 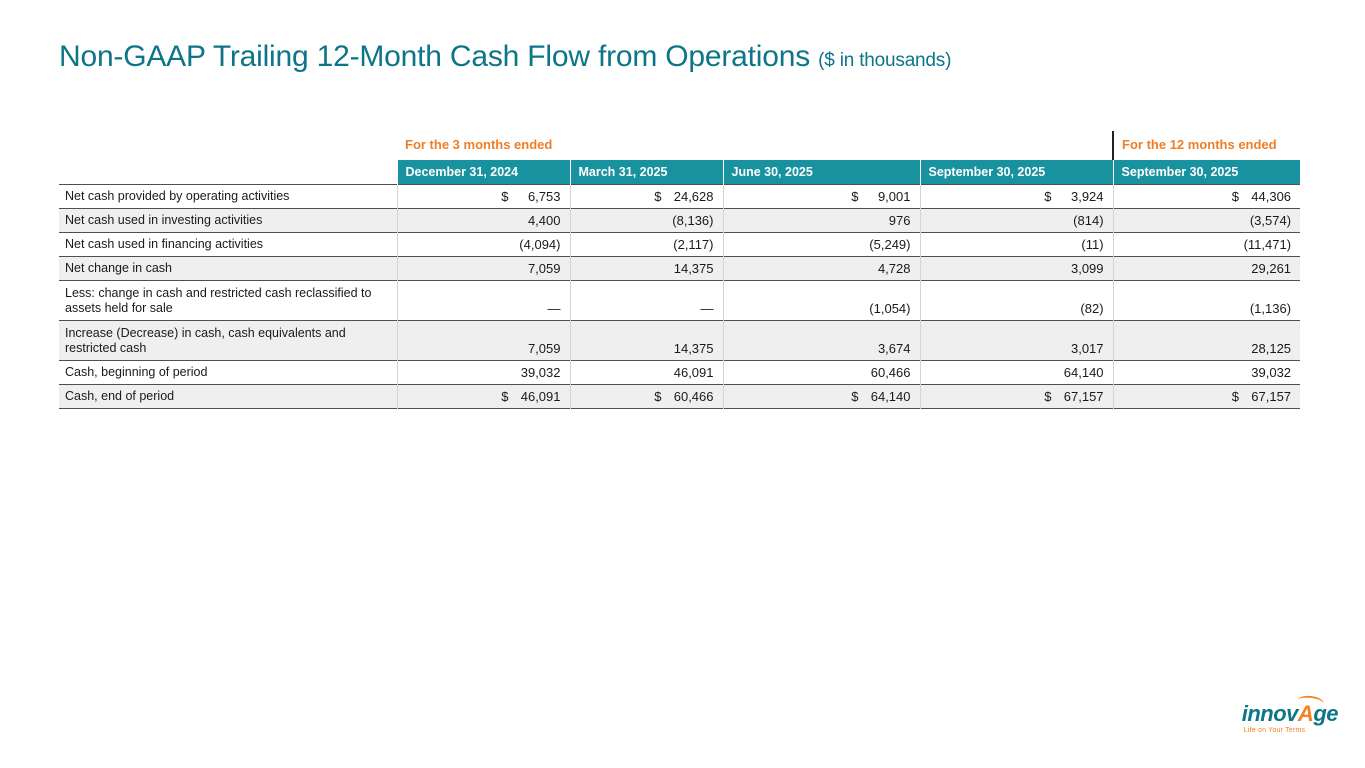 What do you see at coordinates (646, 220) in the screenshot?
I see `value-cell: (8,136)` at bounding box center [646, 220].